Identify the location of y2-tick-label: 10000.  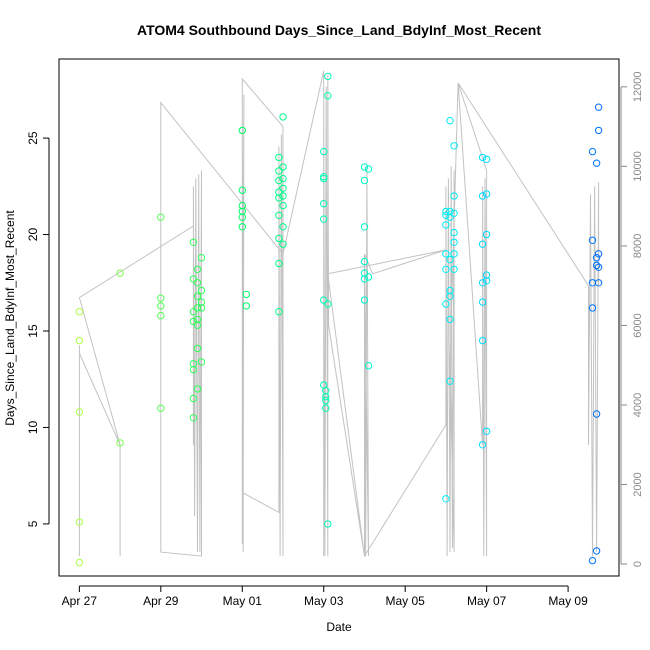
(638, 166).